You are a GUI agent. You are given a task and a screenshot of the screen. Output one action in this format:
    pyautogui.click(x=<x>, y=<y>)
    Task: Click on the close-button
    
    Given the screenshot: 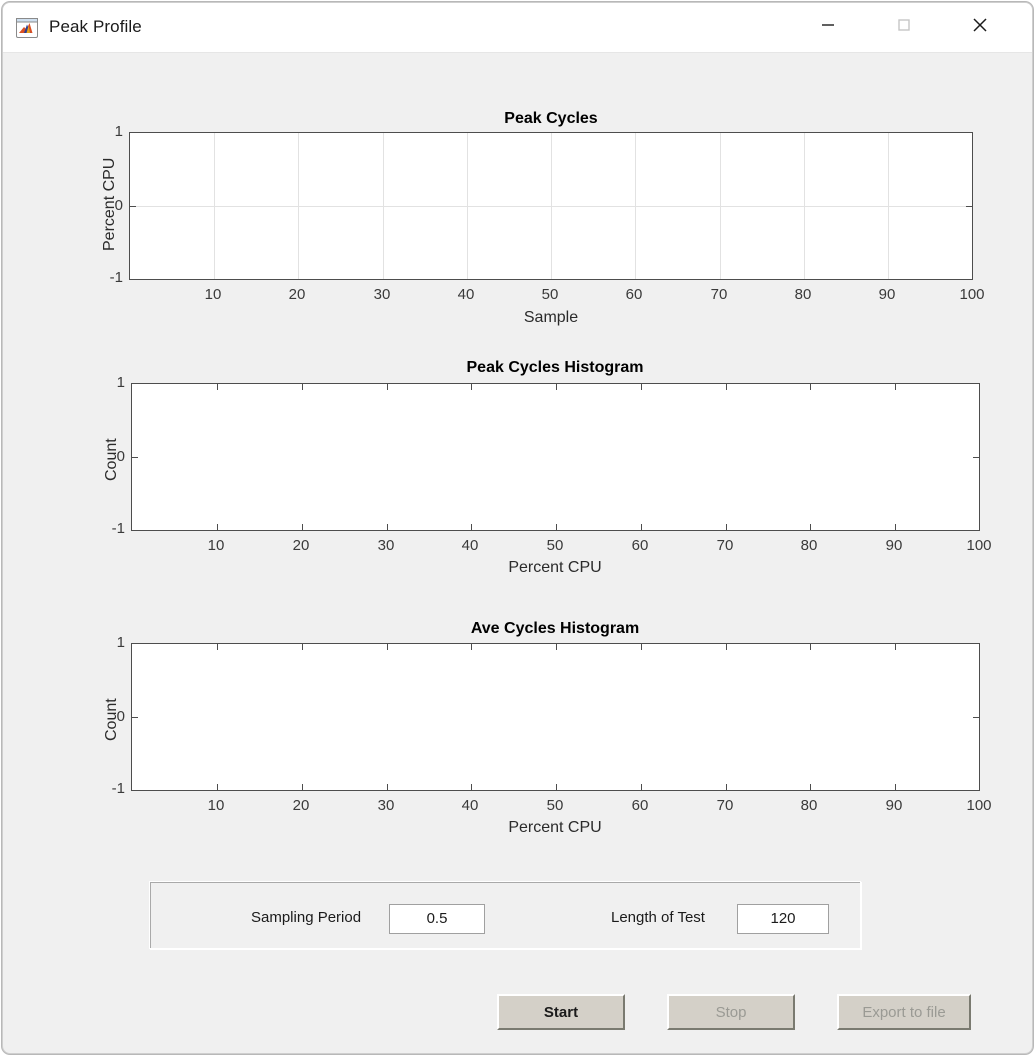 What is the action you would take?
    pyautogui.click(x=980, y=27)
    